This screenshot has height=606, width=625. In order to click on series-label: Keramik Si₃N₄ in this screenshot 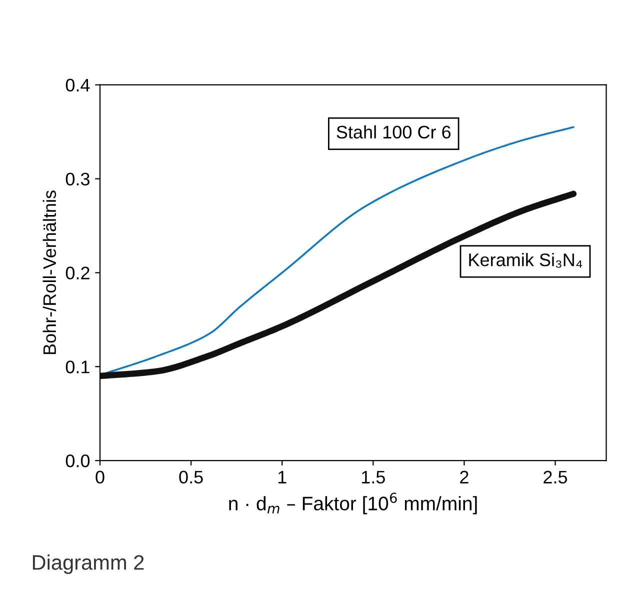, I will do `click(525, 260)`.